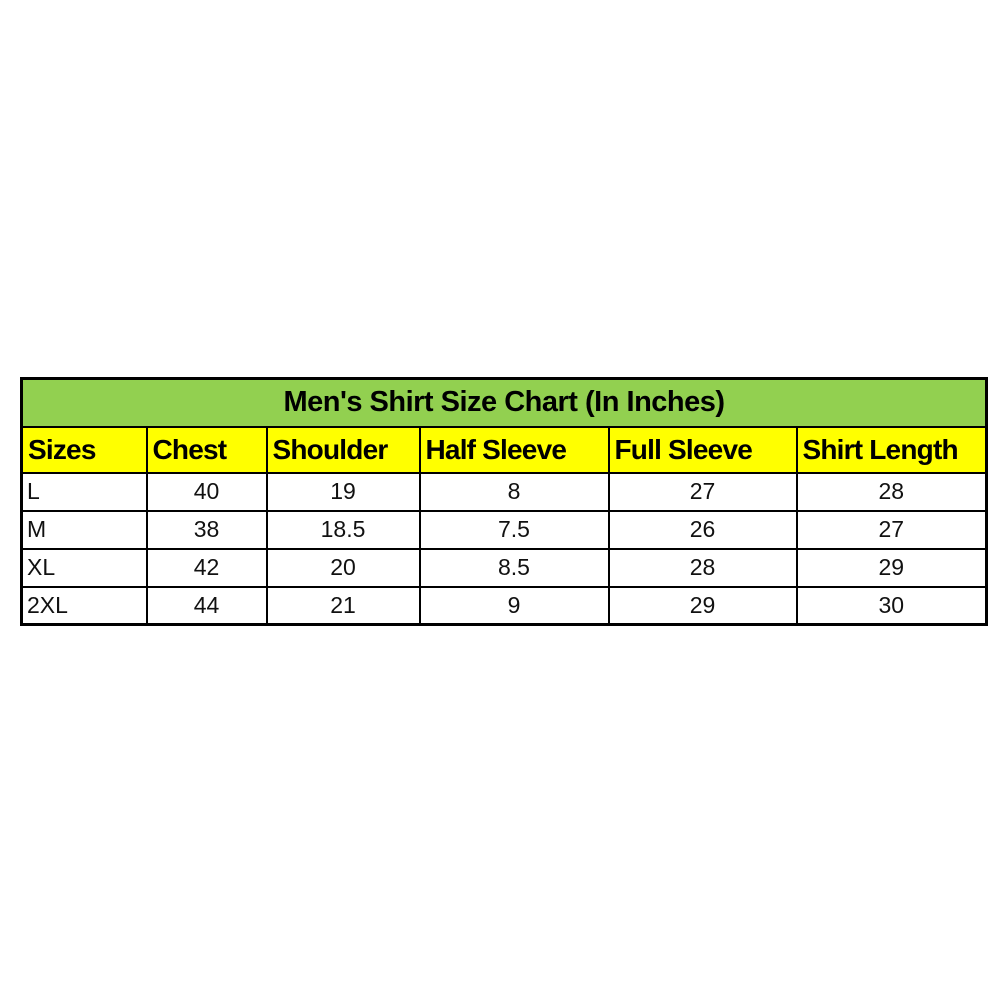 The width and height of the screenshot is (1000, 1000). I want to click on table-row-xl: XL 42 20 8.5 28 29, so click(504, 567).